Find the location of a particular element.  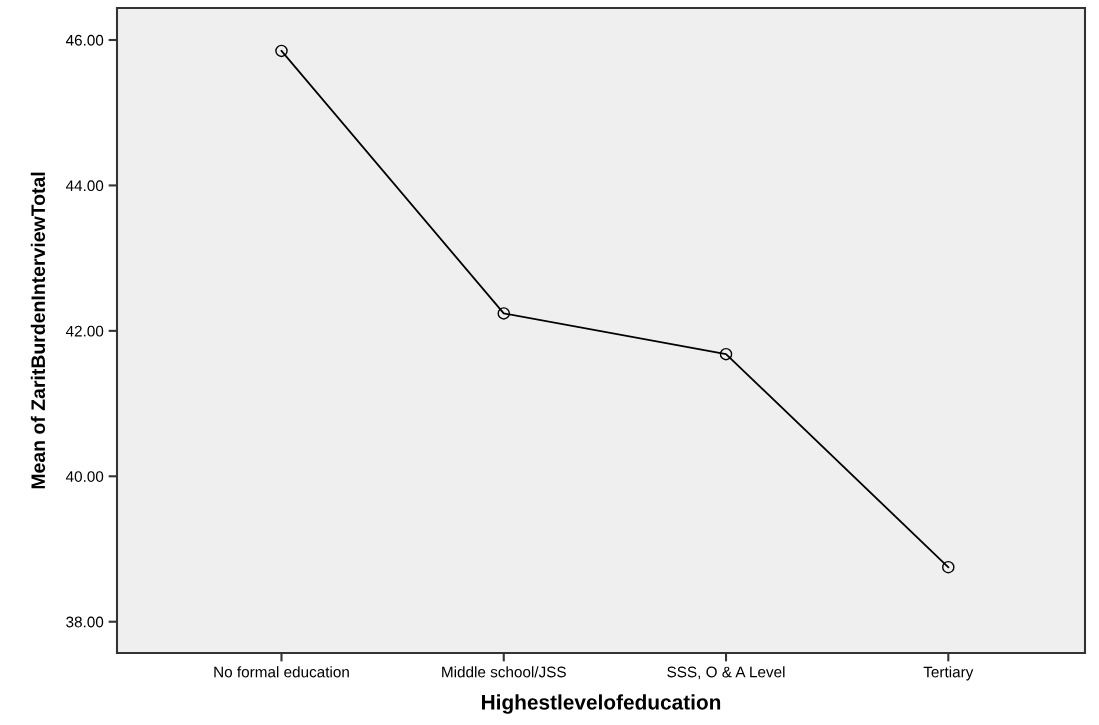

y-tick-label: 46.00 is located at coordinates (84, 40).